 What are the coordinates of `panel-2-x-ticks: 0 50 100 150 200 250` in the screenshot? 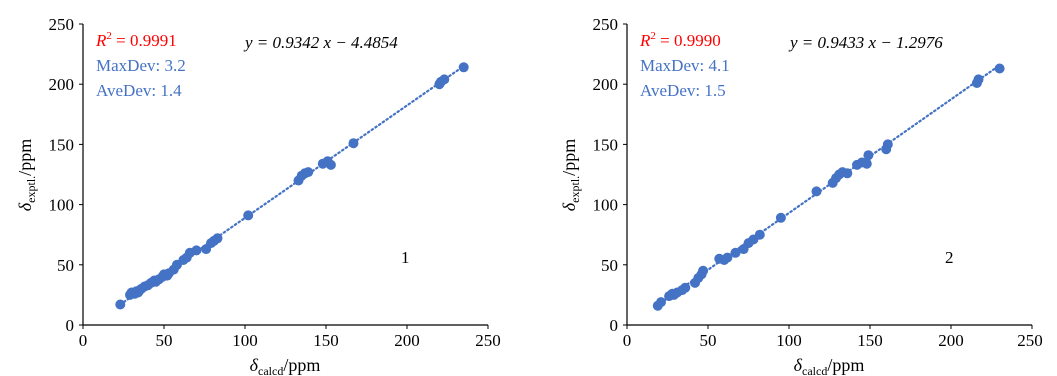 It's located at (833, 337).